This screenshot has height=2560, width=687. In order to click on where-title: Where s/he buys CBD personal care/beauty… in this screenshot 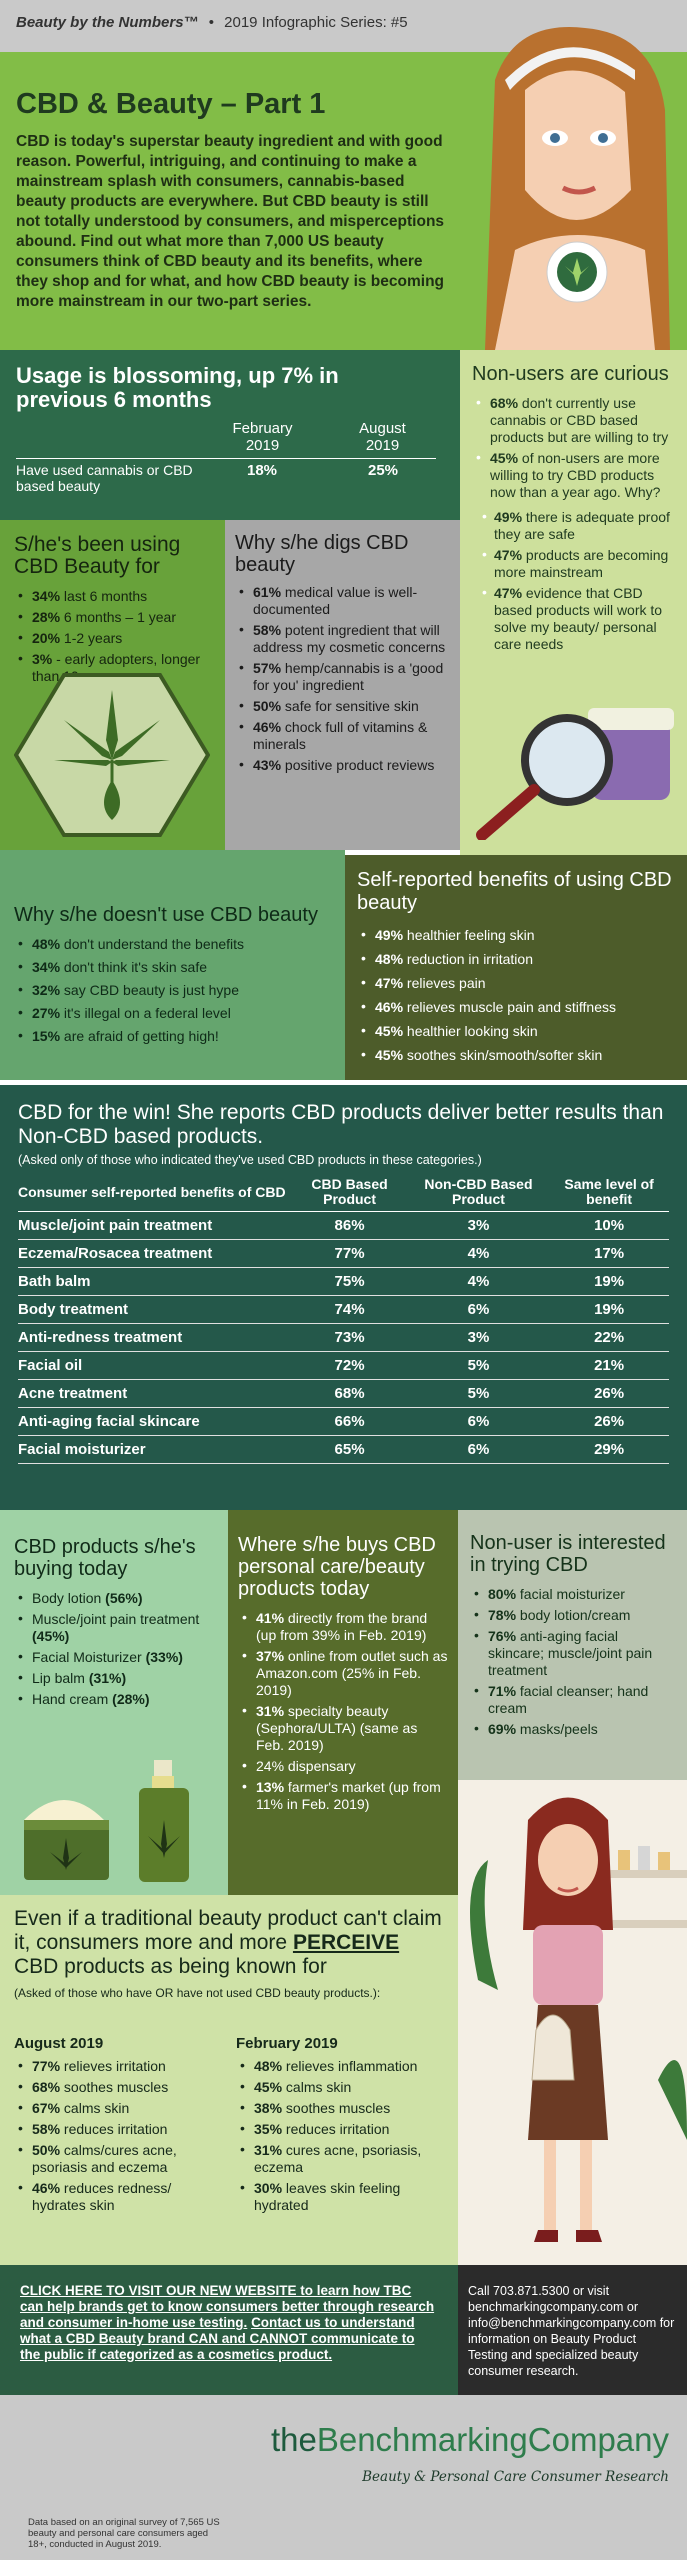, I will do `click(337, 1567)`.